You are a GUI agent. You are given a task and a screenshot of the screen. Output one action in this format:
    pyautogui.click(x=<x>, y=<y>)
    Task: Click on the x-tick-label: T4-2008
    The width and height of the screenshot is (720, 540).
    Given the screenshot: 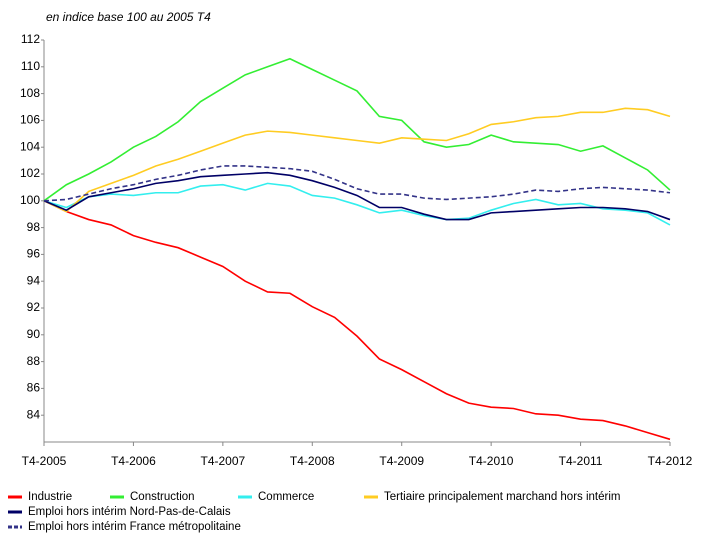 What is the action you would take?
    pyautogui.click(x=312, y=461)
    